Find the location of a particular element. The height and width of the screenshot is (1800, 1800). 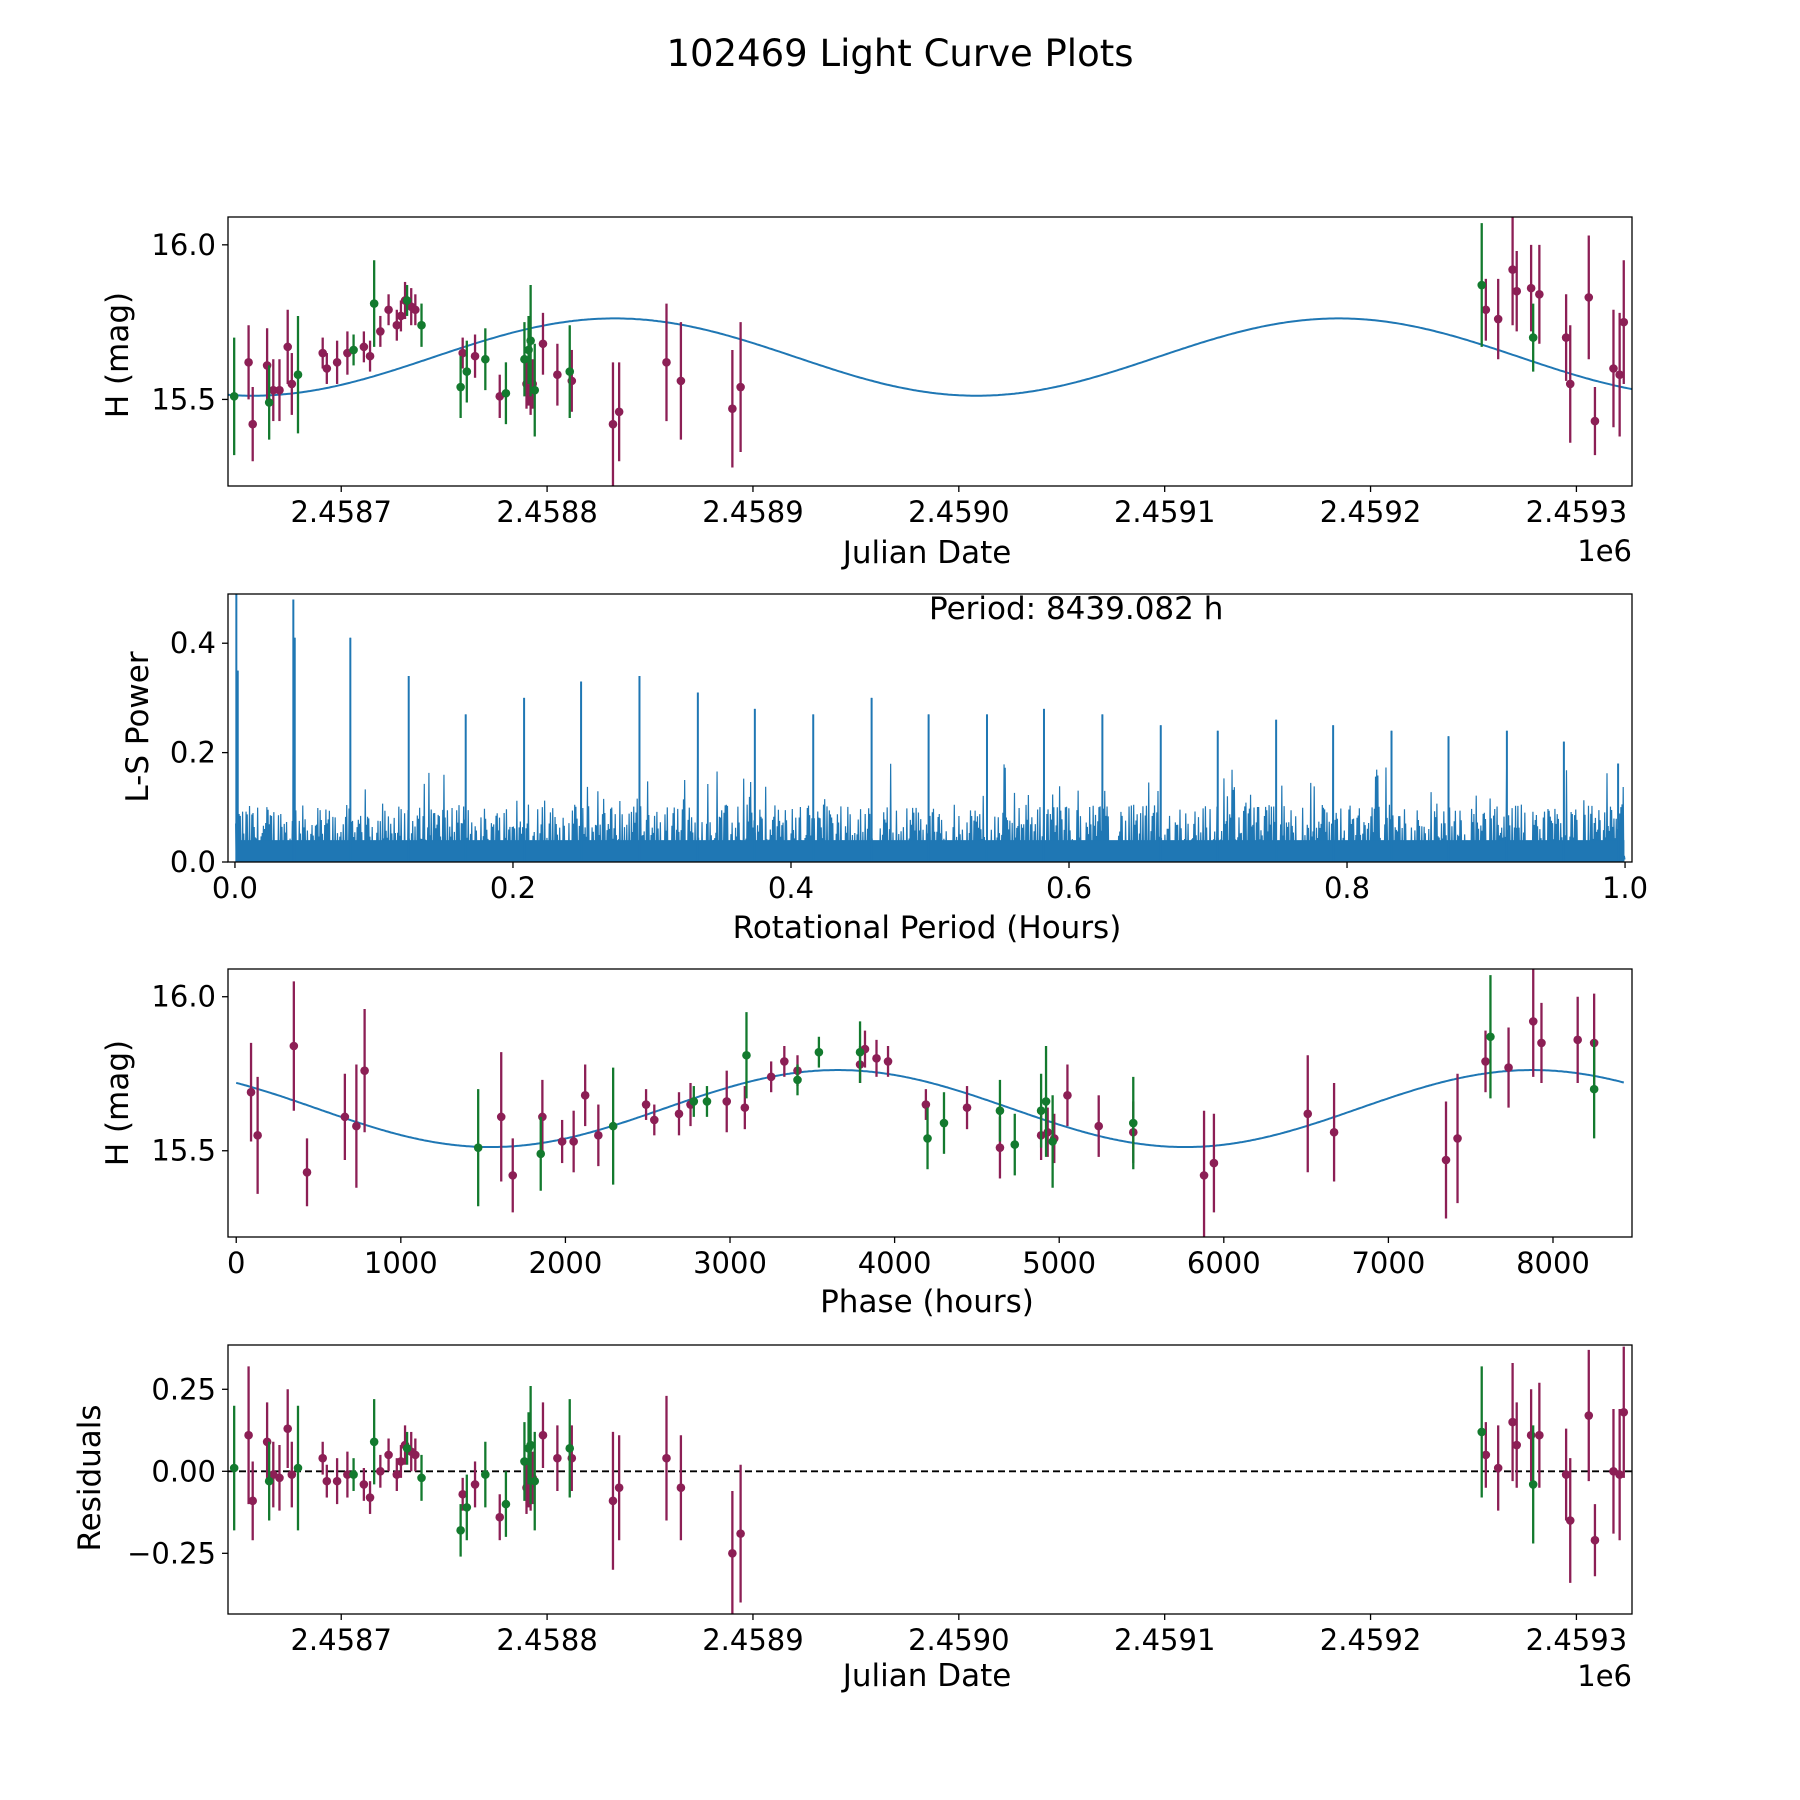

residuals-ytick-label: −0.25 is located at coordinates (171, 1553).